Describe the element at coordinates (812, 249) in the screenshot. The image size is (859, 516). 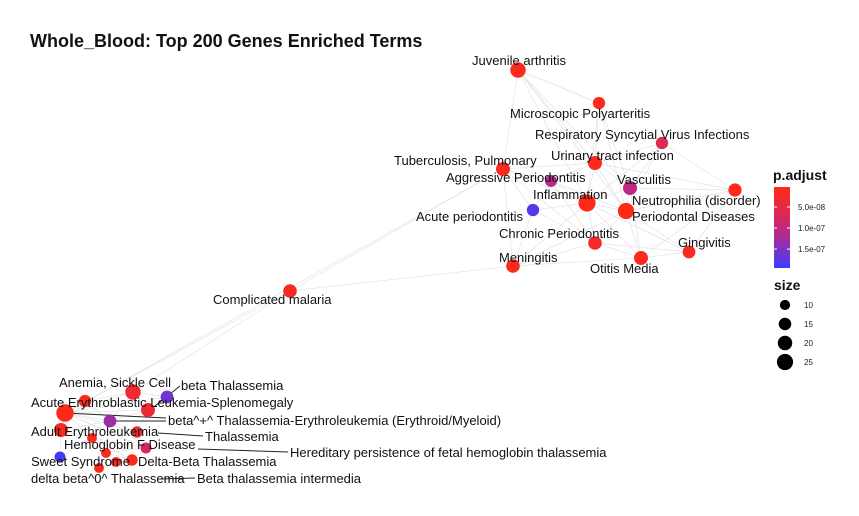
I see `color-tick-label: 1.5e-07` at that location.